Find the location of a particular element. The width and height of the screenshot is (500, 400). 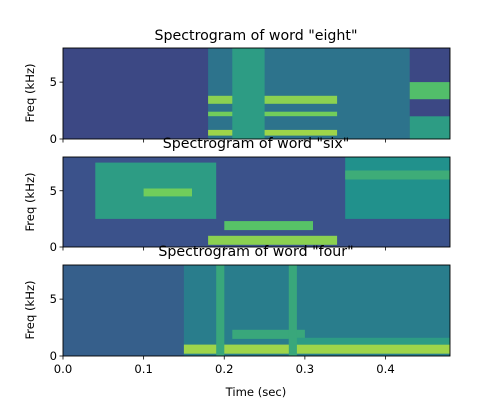

panel-title: Spectrogram of word "eight" is located at coordinates (255, 36).